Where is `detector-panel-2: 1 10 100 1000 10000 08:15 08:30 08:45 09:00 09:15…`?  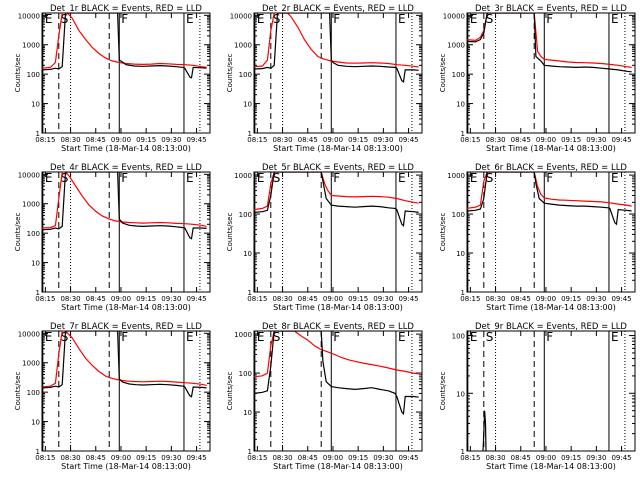
detector-panel-2: 1 10 100 1000 10000 08:15 08:30 08:45 09:00 09:15… is located at coordinates (324, 78).